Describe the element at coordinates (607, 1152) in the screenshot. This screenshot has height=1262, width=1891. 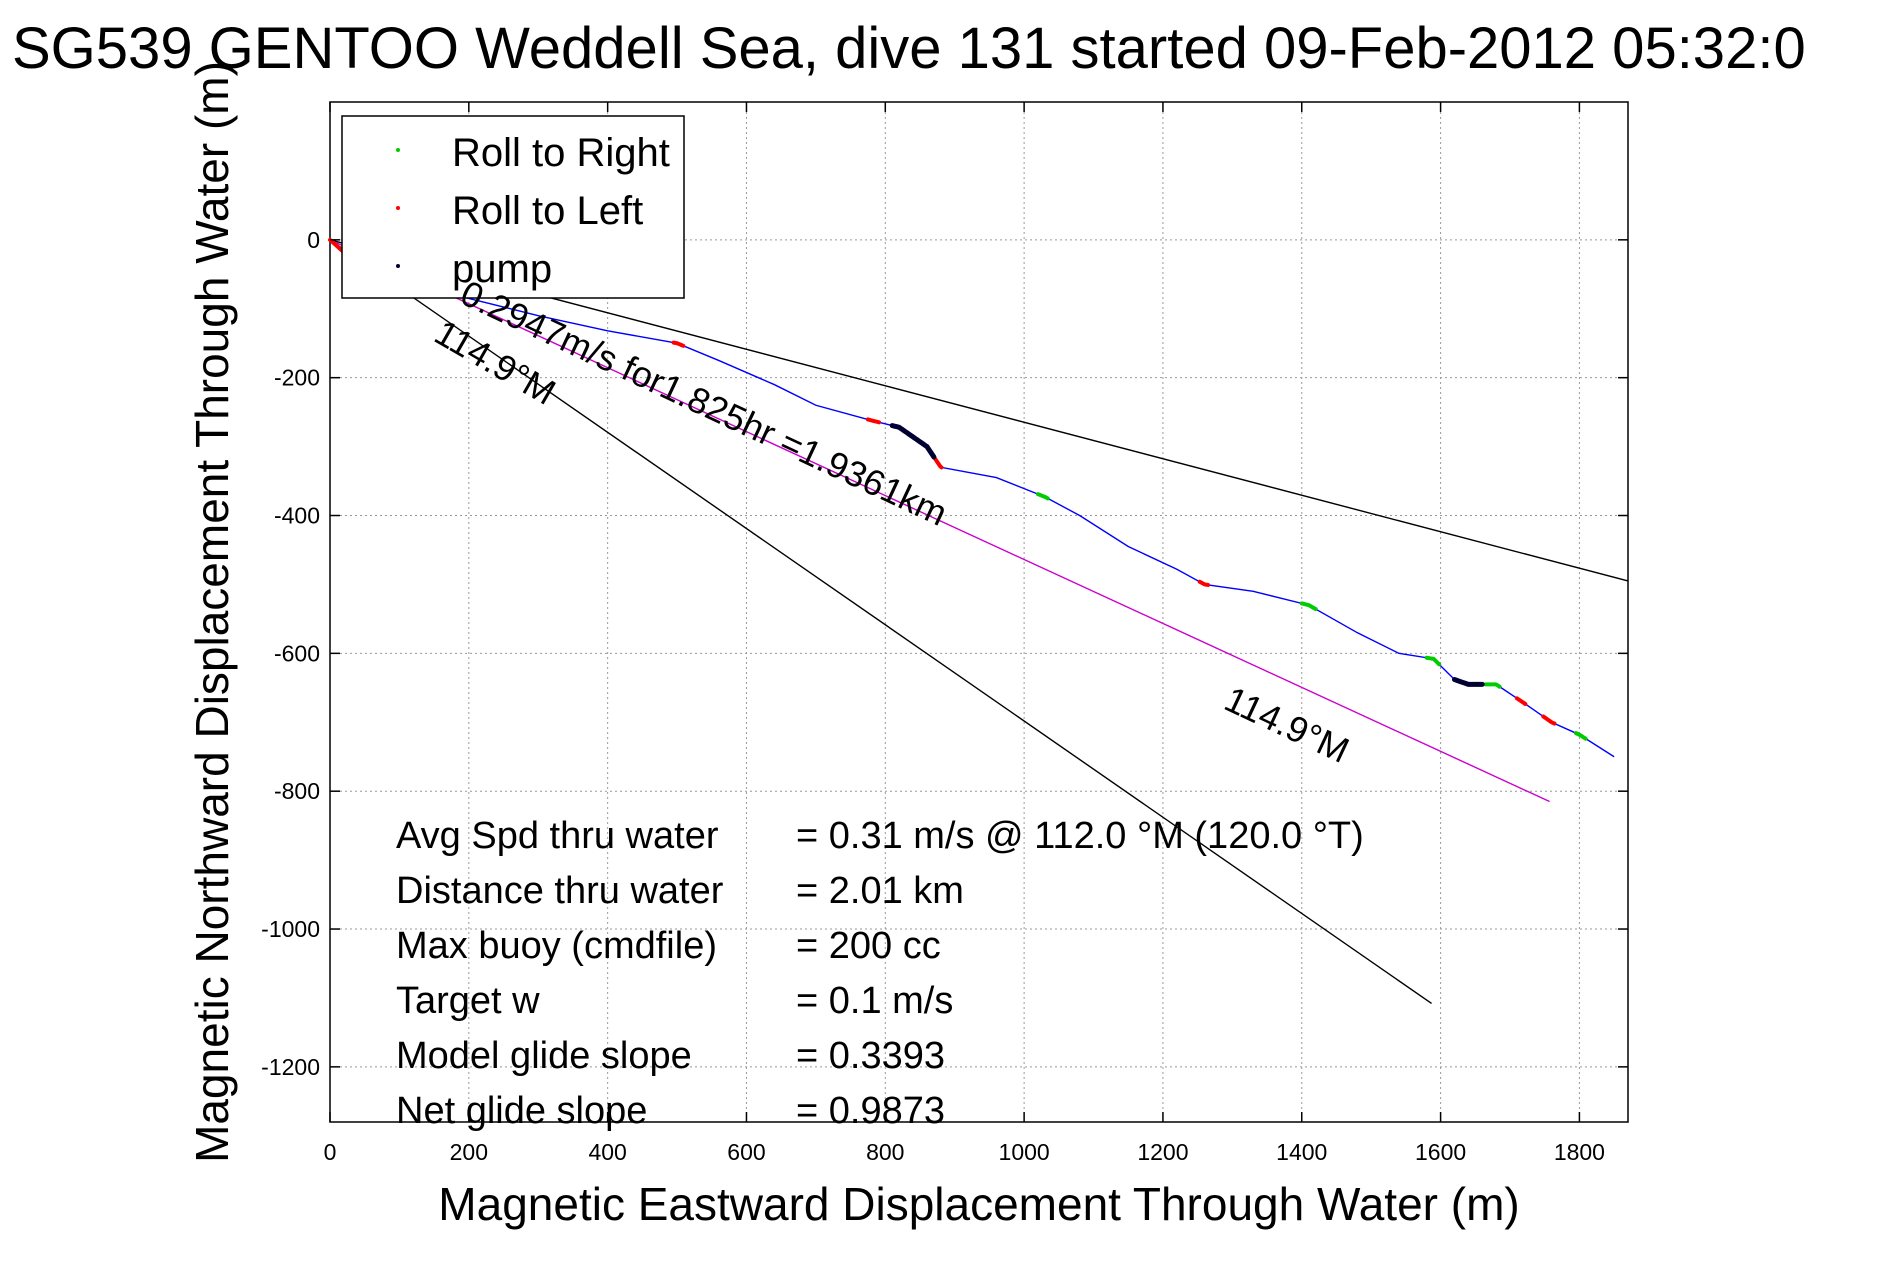
I see `x-tick-label: 400` at that location.